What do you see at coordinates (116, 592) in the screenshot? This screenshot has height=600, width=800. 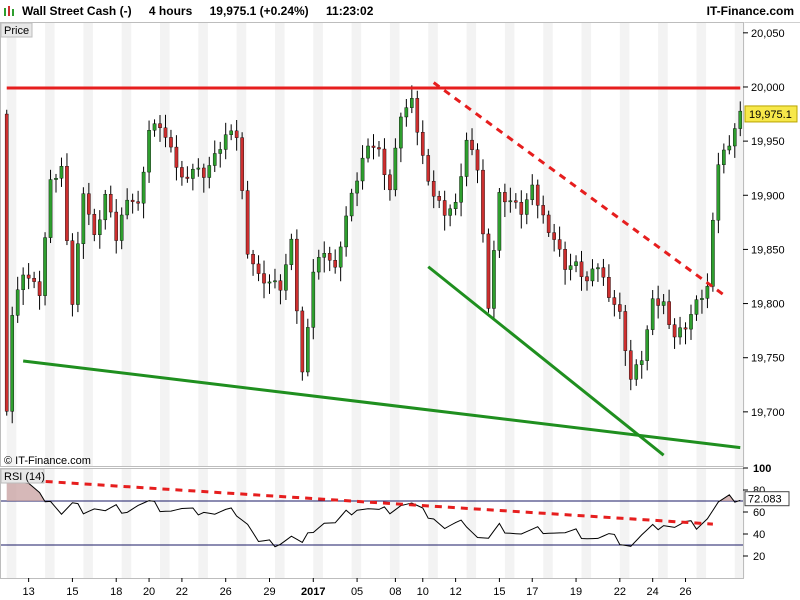 I see `x-tick-label: 18` at bounding box center [116, 592].